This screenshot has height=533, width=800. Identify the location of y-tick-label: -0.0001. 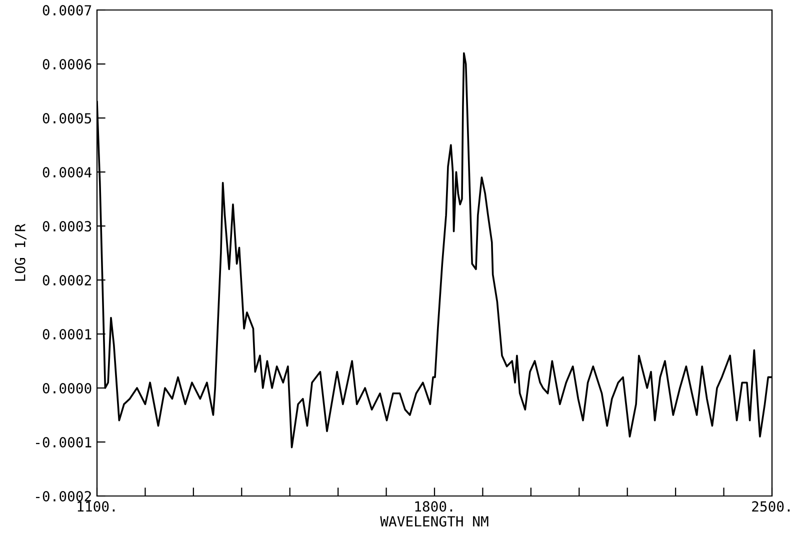
(64, 442).